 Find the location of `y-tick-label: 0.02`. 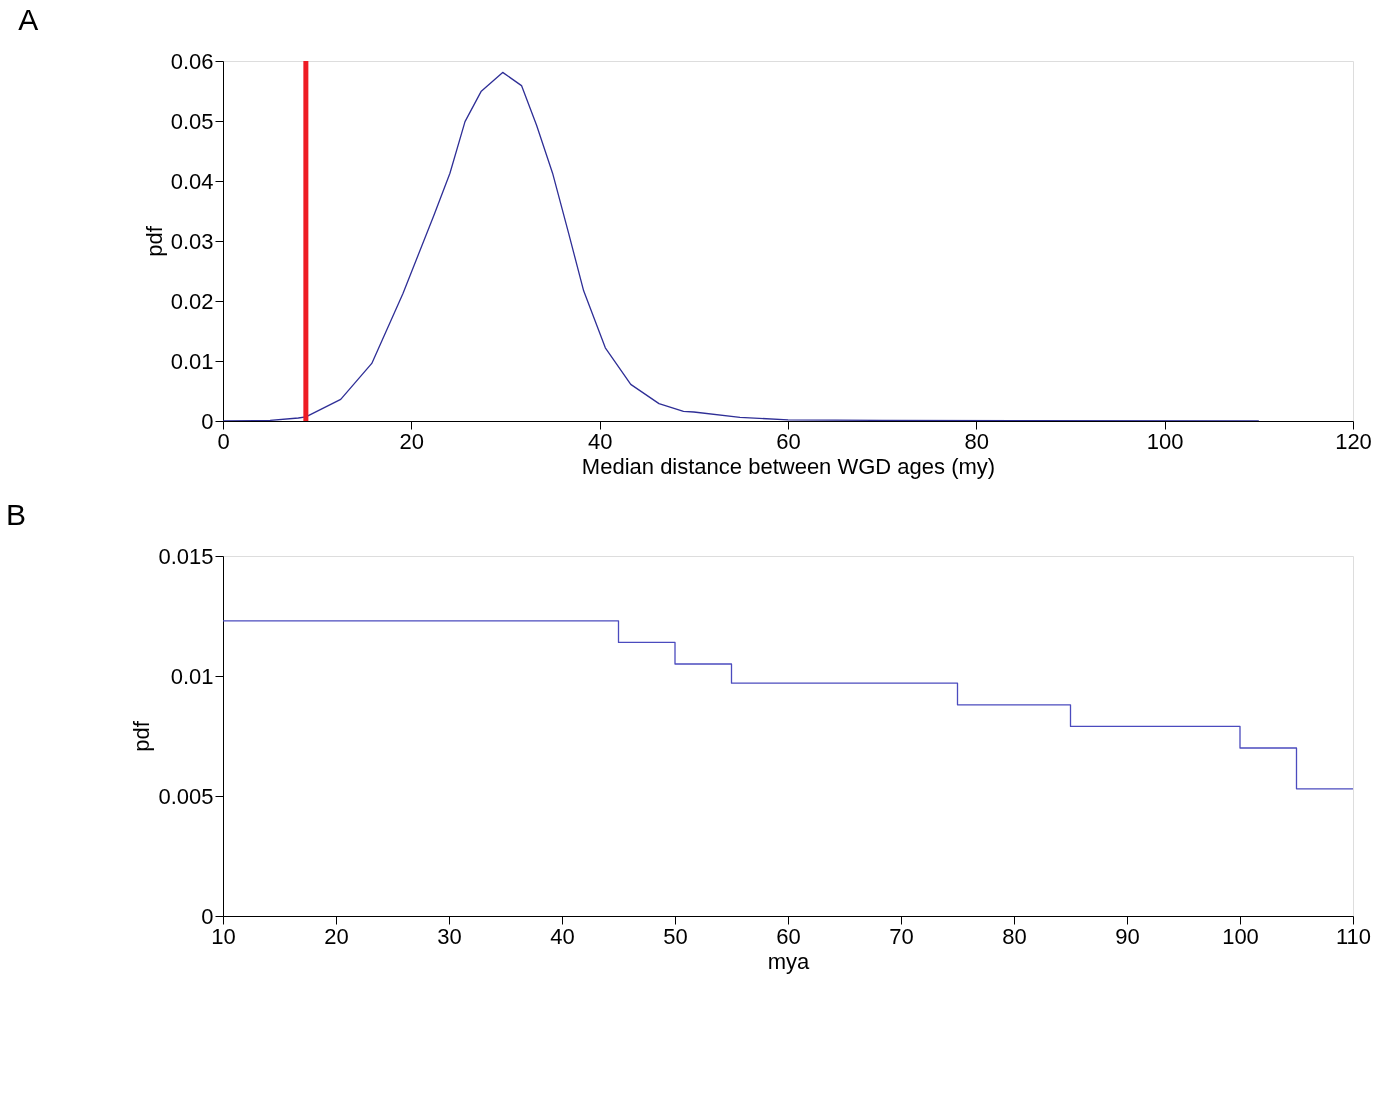

y-tick-label: 0.02 is located at coordinates (192, 301).